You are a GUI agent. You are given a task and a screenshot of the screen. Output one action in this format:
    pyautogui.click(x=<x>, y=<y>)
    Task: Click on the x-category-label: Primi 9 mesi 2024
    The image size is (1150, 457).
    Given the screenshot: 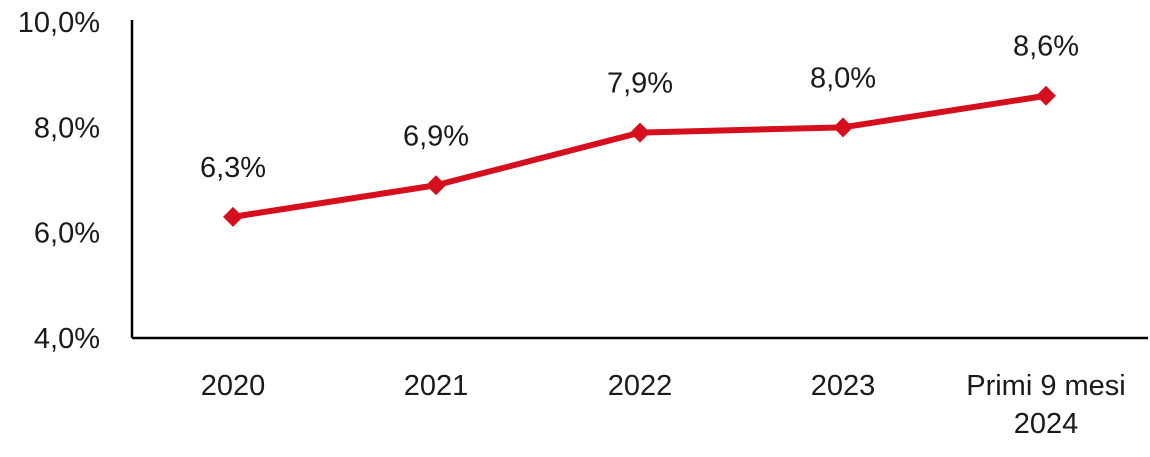 What is the action you would take?
    pyautogui.click(x=1046, y=405)
    